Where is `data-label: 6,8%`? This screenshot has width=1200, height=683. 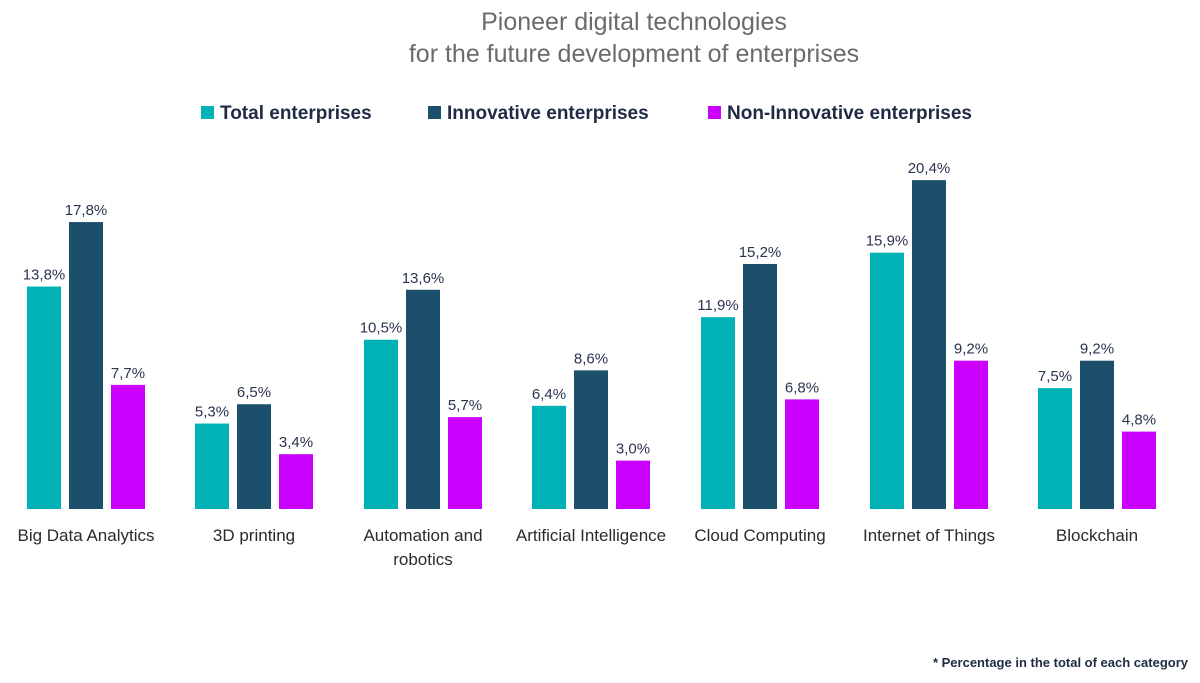 data-label: 6,8% is located at coordinates (802, 387).